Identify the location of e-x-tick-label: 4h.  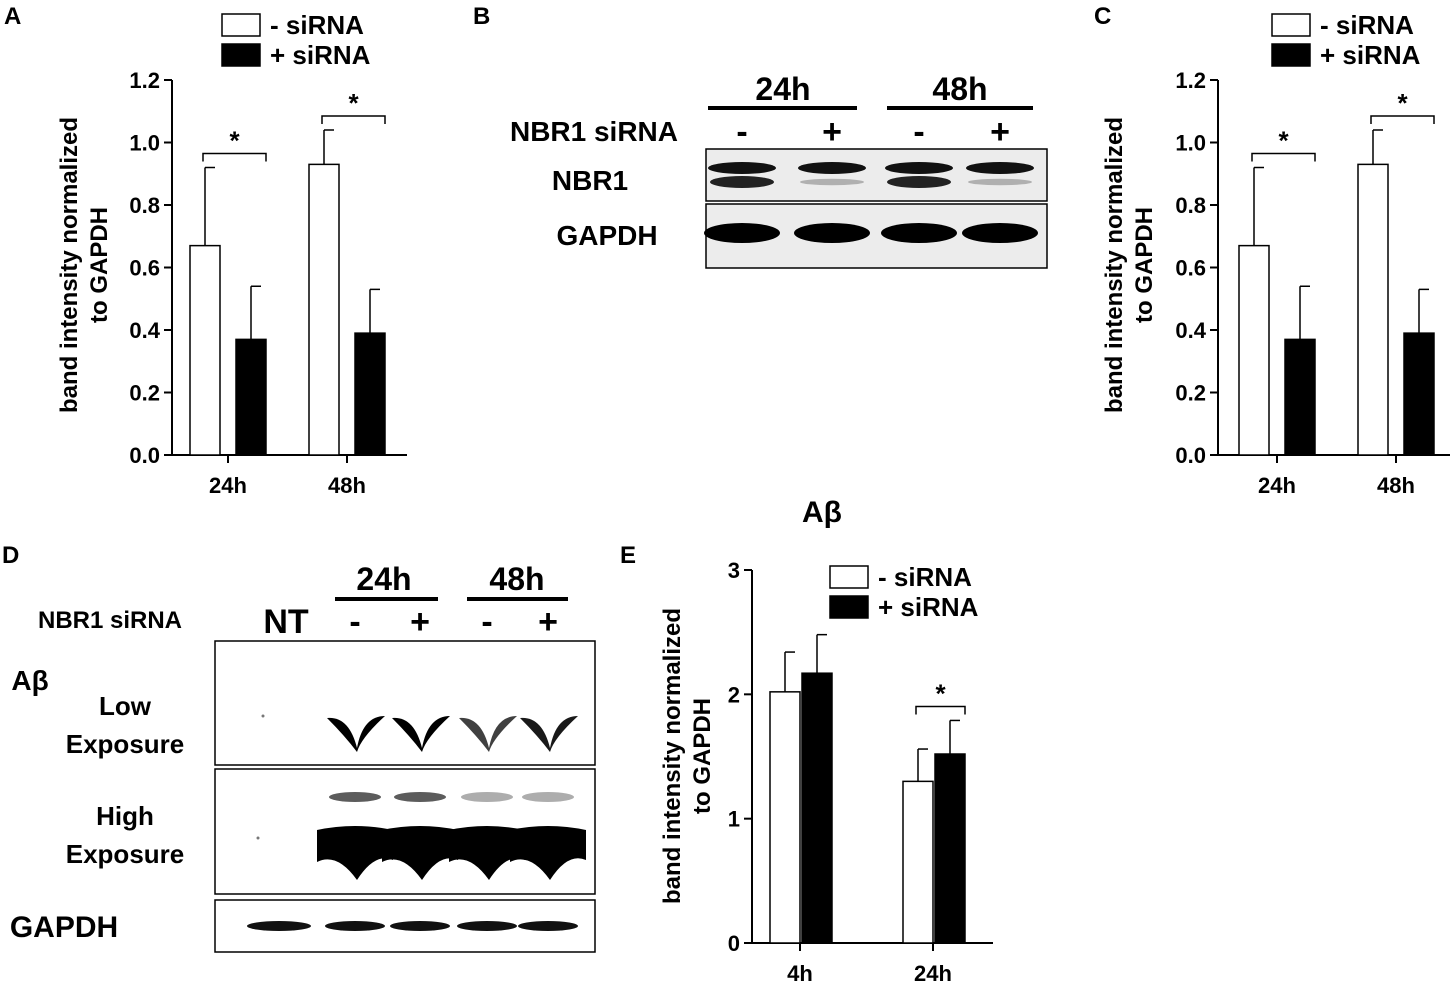
(800, 973).